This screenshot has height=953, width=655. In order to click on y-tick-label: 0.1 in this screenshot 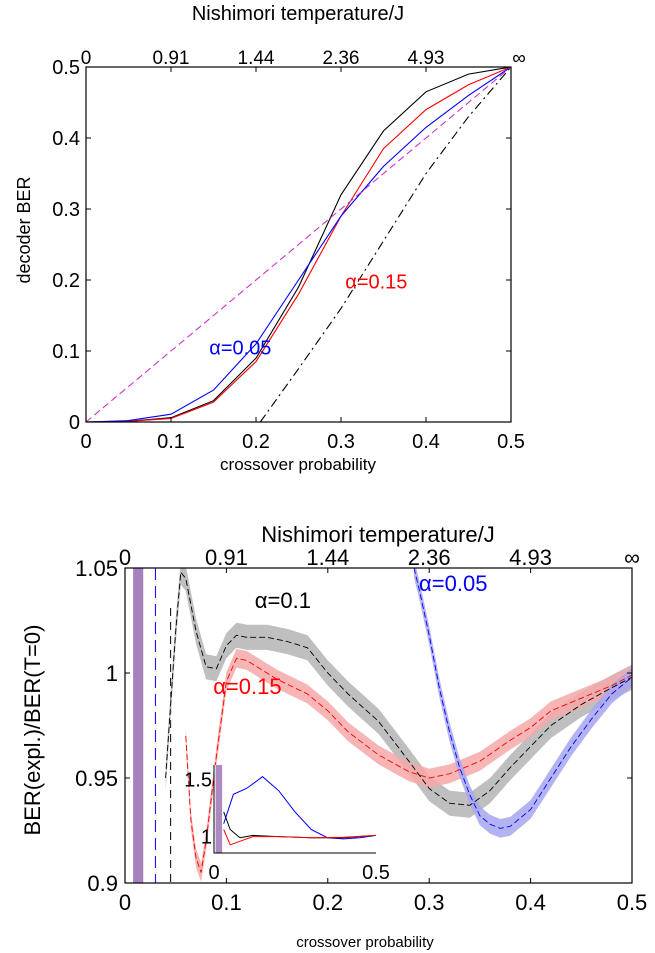, I will do `click(66, 352)`.